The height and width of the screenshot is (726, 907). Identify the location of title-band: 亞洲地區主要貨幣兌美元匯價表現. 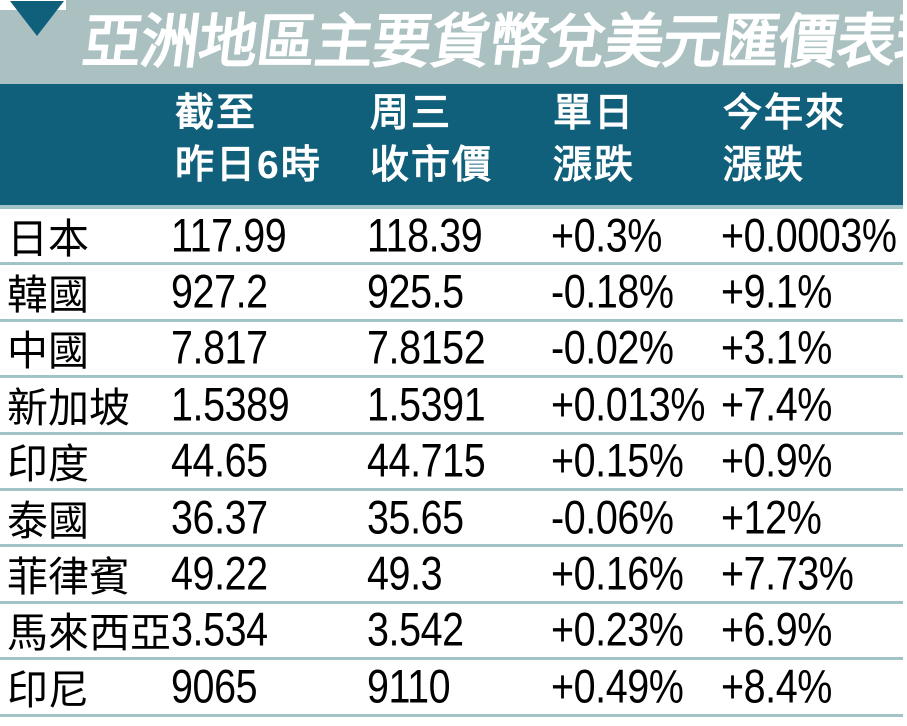
(453, 42).